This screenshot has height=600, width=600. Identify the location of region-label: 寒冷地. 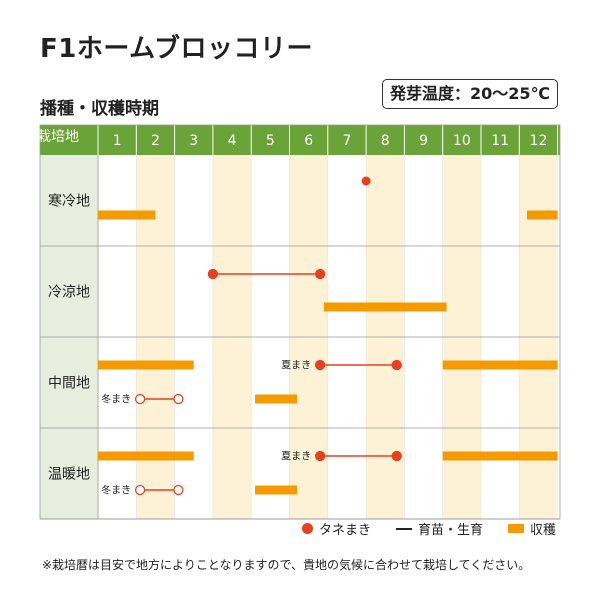
(69, 201).